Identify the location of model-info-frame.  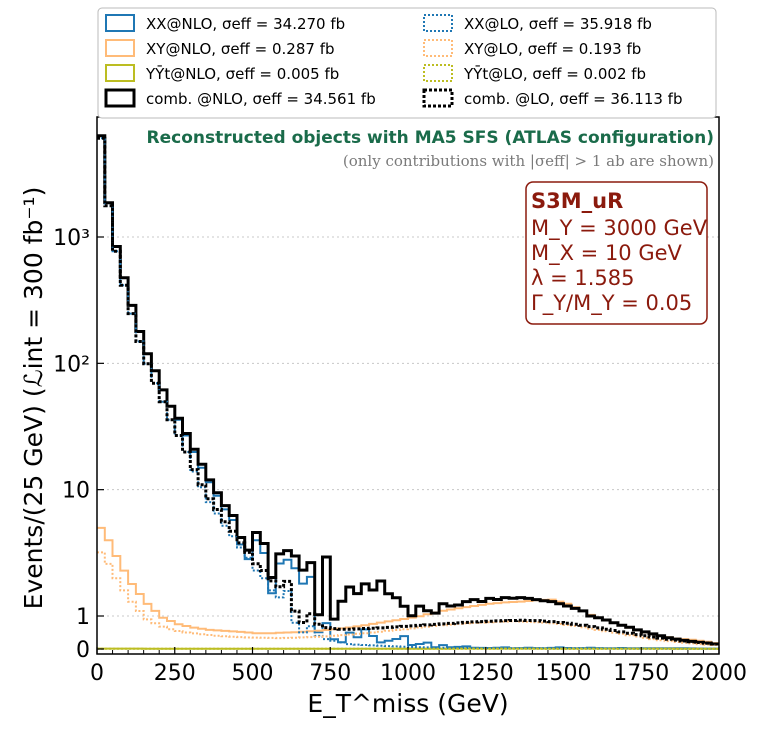
(616, 253).